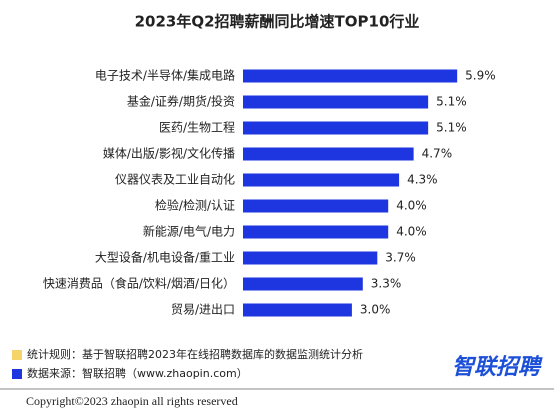  Describe the element at coordinates (203, 310) in the screenshot. I see `category-label: 贸易/进出口` at that location.